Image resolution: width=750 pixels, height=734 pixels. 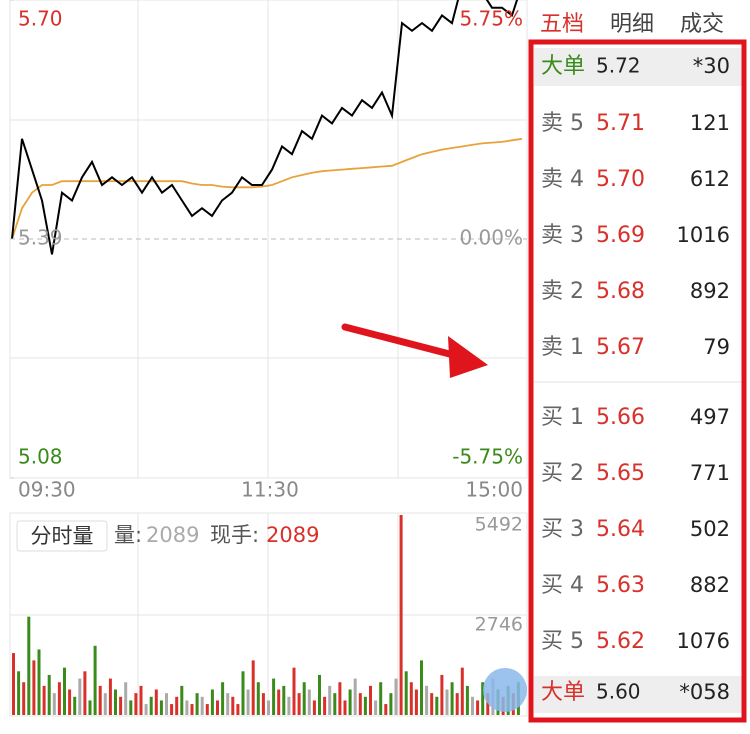 What do you see at coordinates (414, 350) in the screenshot?
I see `arrow` at bounding box center [414, 350].